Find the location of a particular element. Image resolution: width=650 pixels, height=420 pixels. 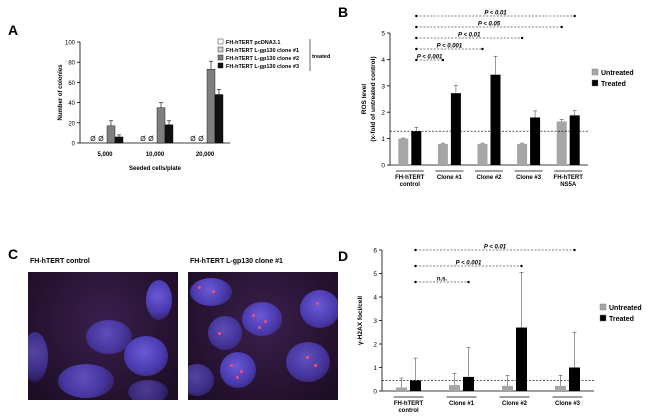

x-tick-label: 5,000 is located at coordinates (105, 155).